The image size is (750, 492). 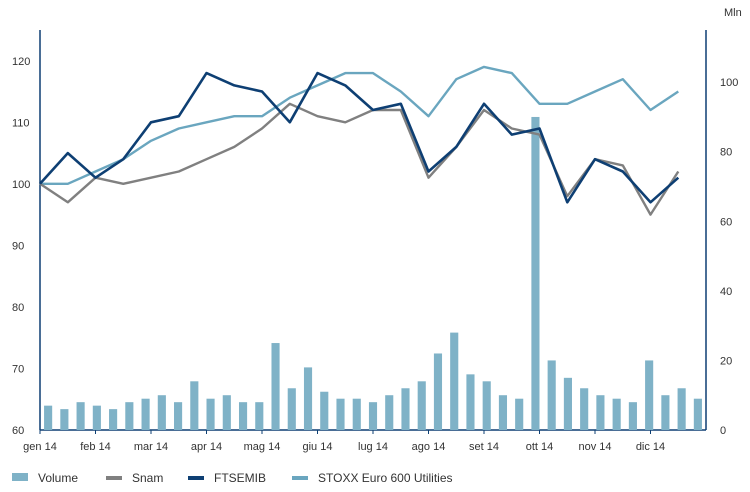 I want to click on y-right-tick-label: 20, so click(x=726, y=361).